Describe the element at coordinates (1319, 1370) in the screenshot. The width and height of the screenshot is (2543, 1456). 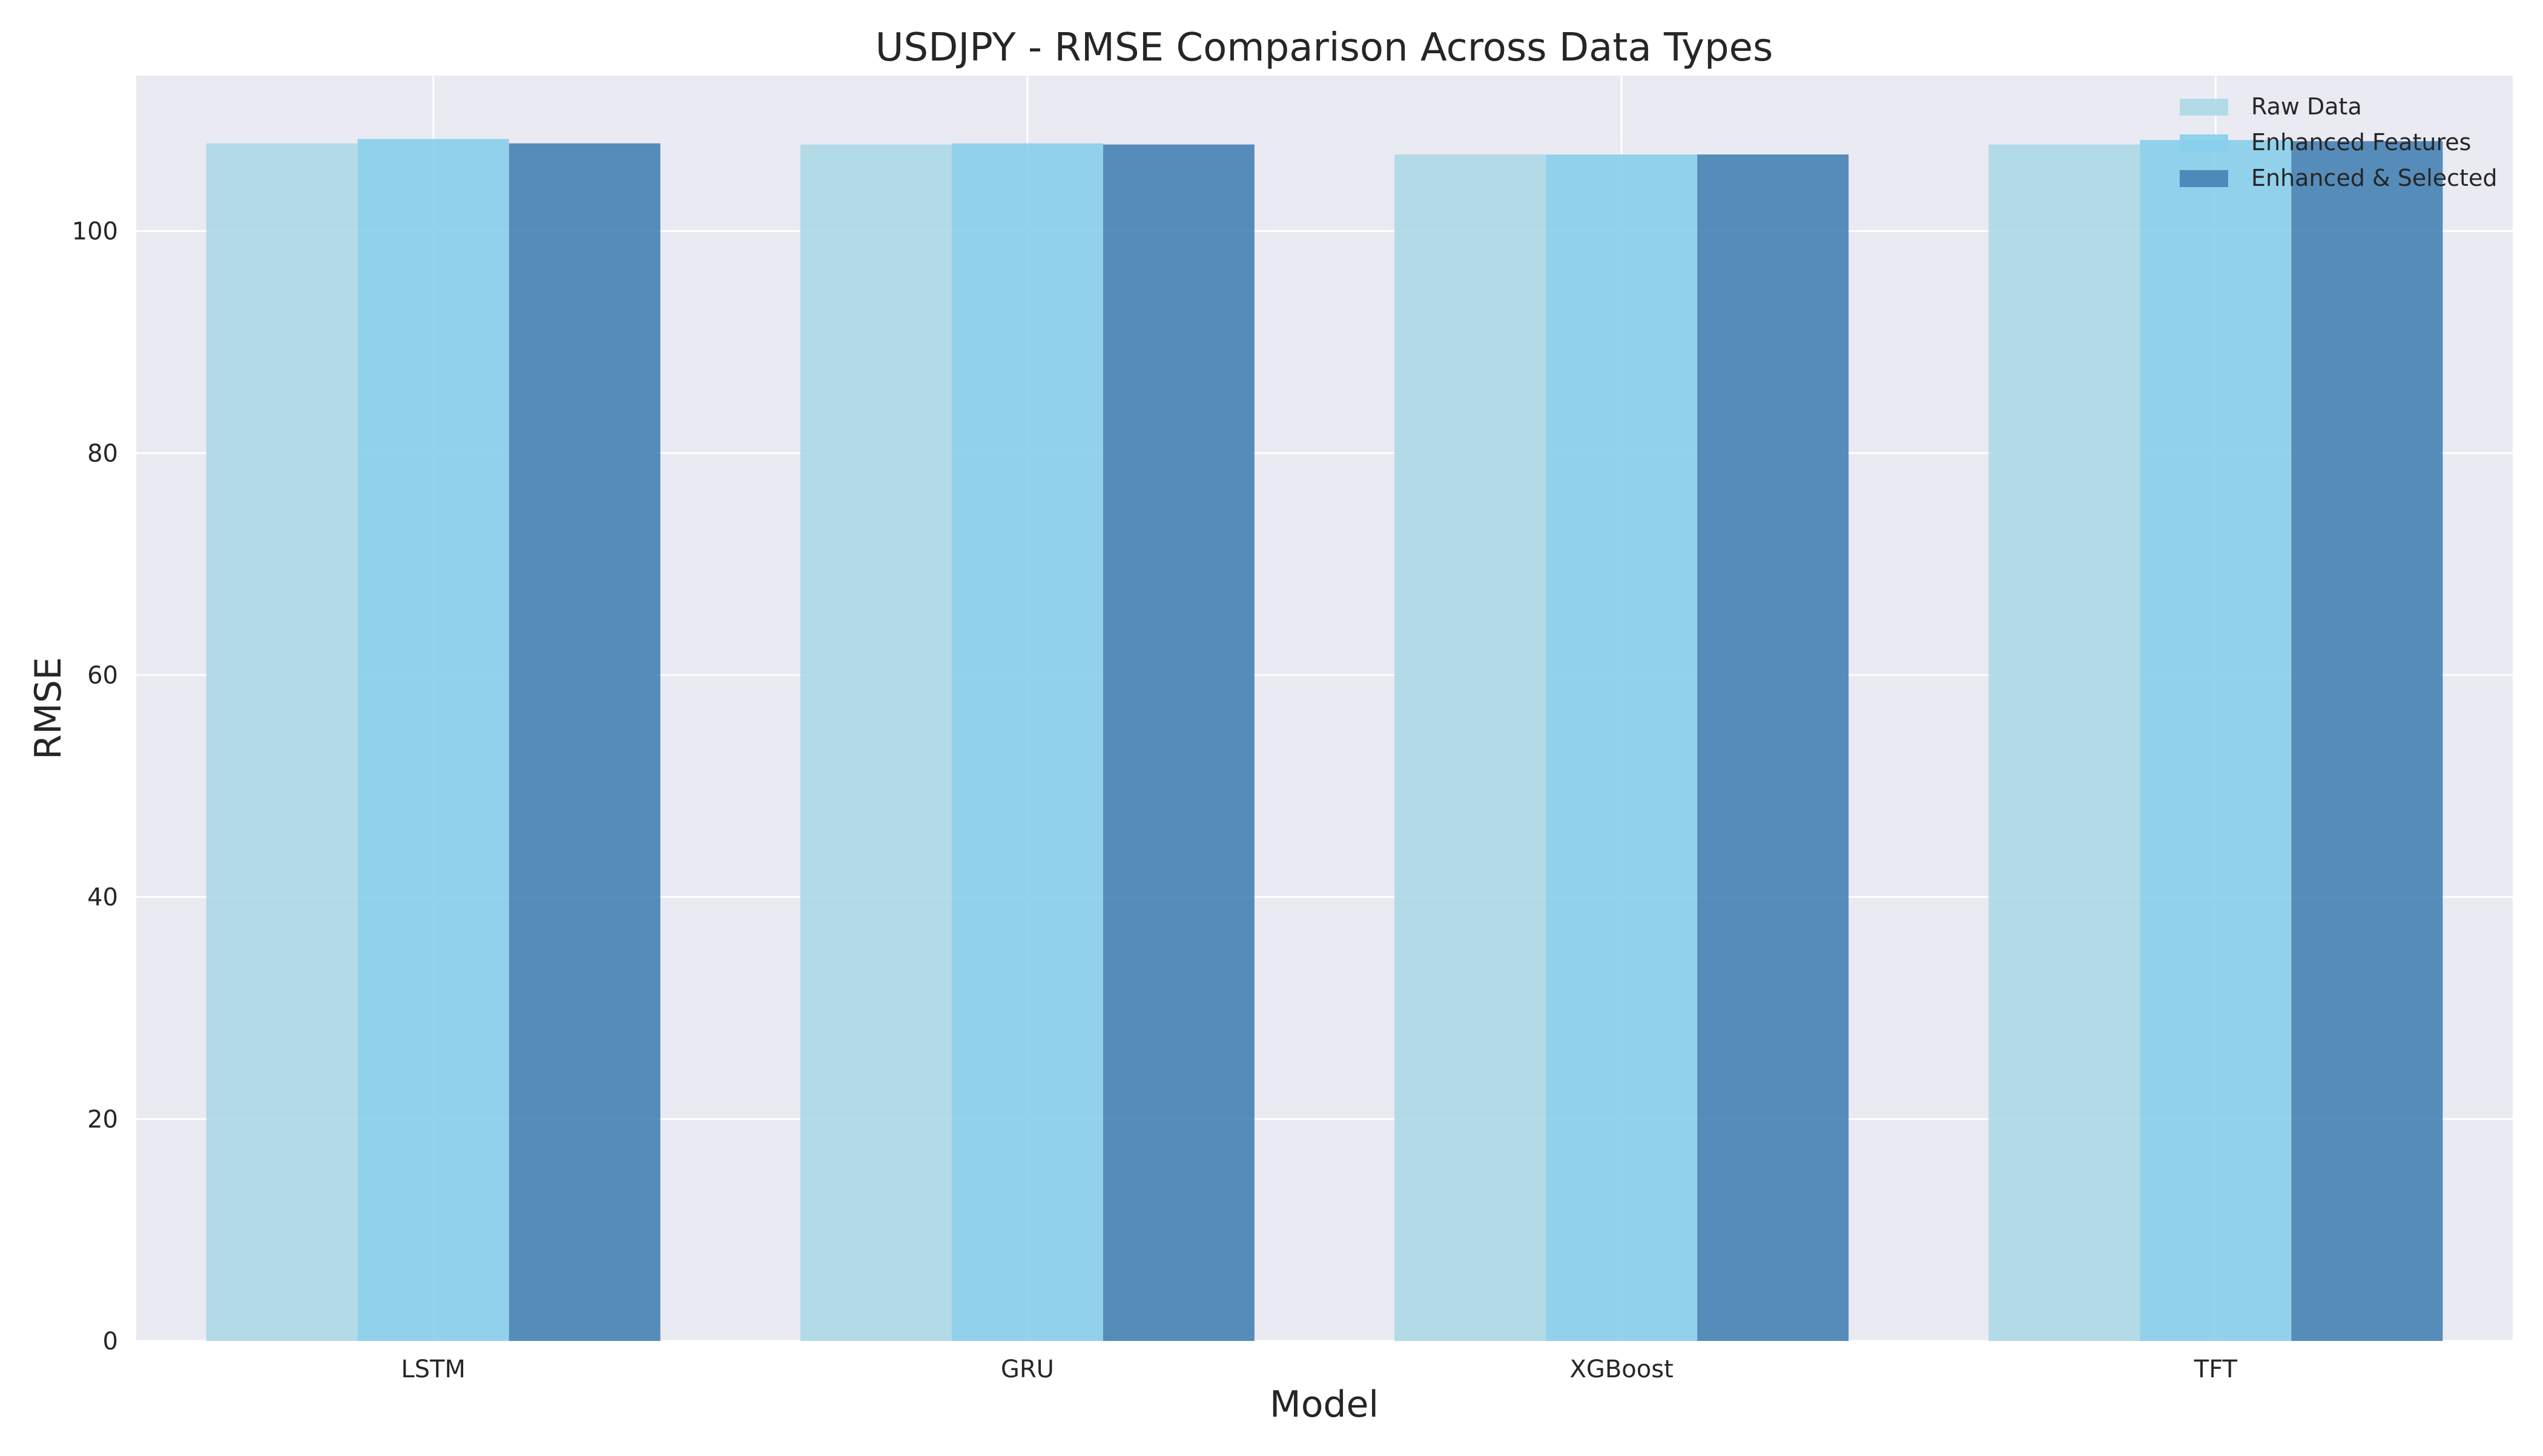
I see `x-axis-ticks: LSTM GRU XGBoost TFT` at that location.